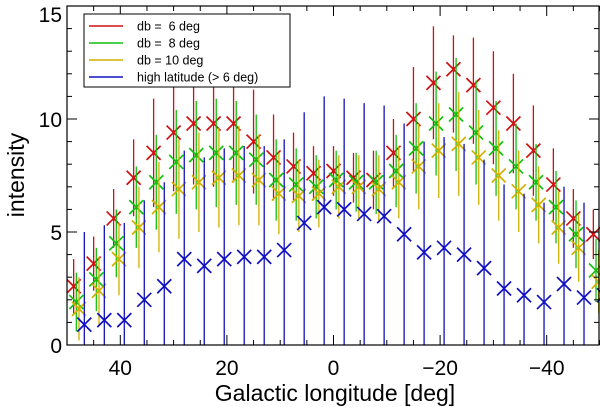  Describe the element at coordinates (170, 61) in the screenshot. I see `legend-label: db = 10 deg` at that location.